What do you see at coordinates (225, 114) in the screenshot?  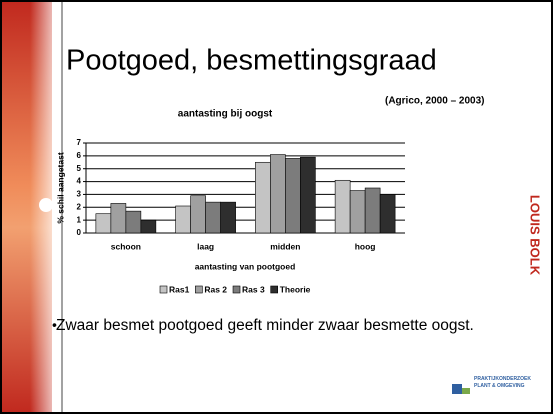 I see `chart-title: aantasting bij oogst` at bounding box center [225, 114].